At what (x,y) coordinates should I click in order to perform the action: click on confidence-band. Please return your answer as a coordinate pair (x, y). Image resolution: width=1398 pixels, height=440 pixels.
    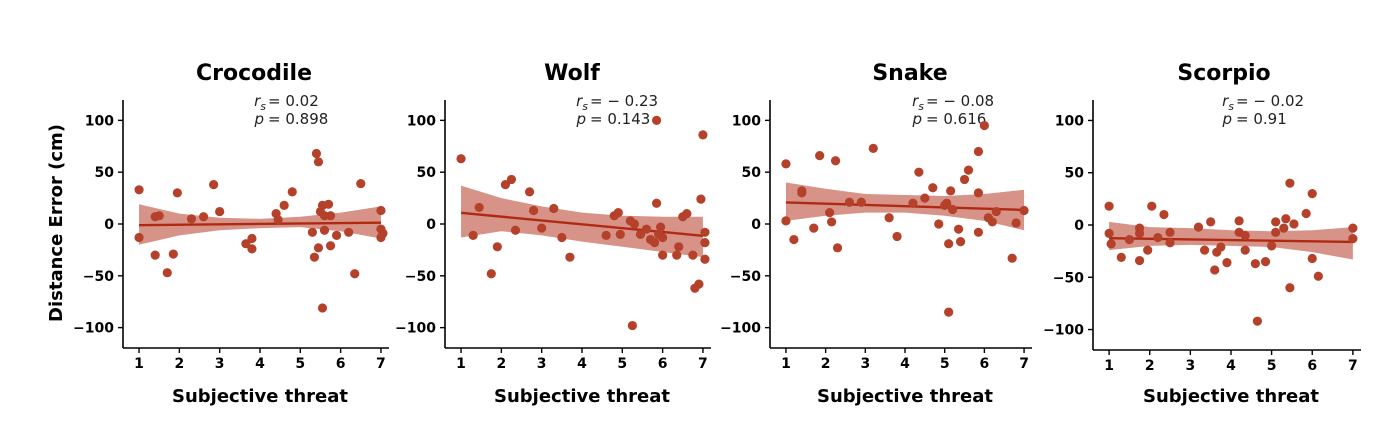
    Looking at the image, I should click on (582, 221).